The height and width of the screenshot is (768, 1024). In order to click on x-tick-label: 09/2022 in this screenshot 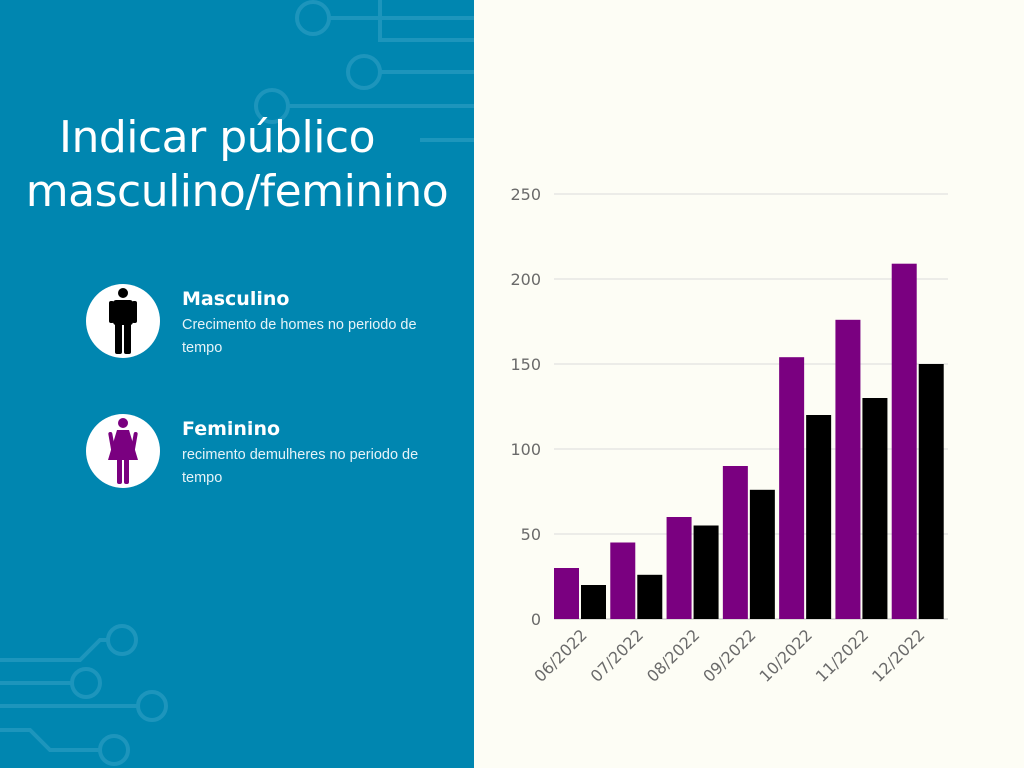, I will do `click(729, 655)`.